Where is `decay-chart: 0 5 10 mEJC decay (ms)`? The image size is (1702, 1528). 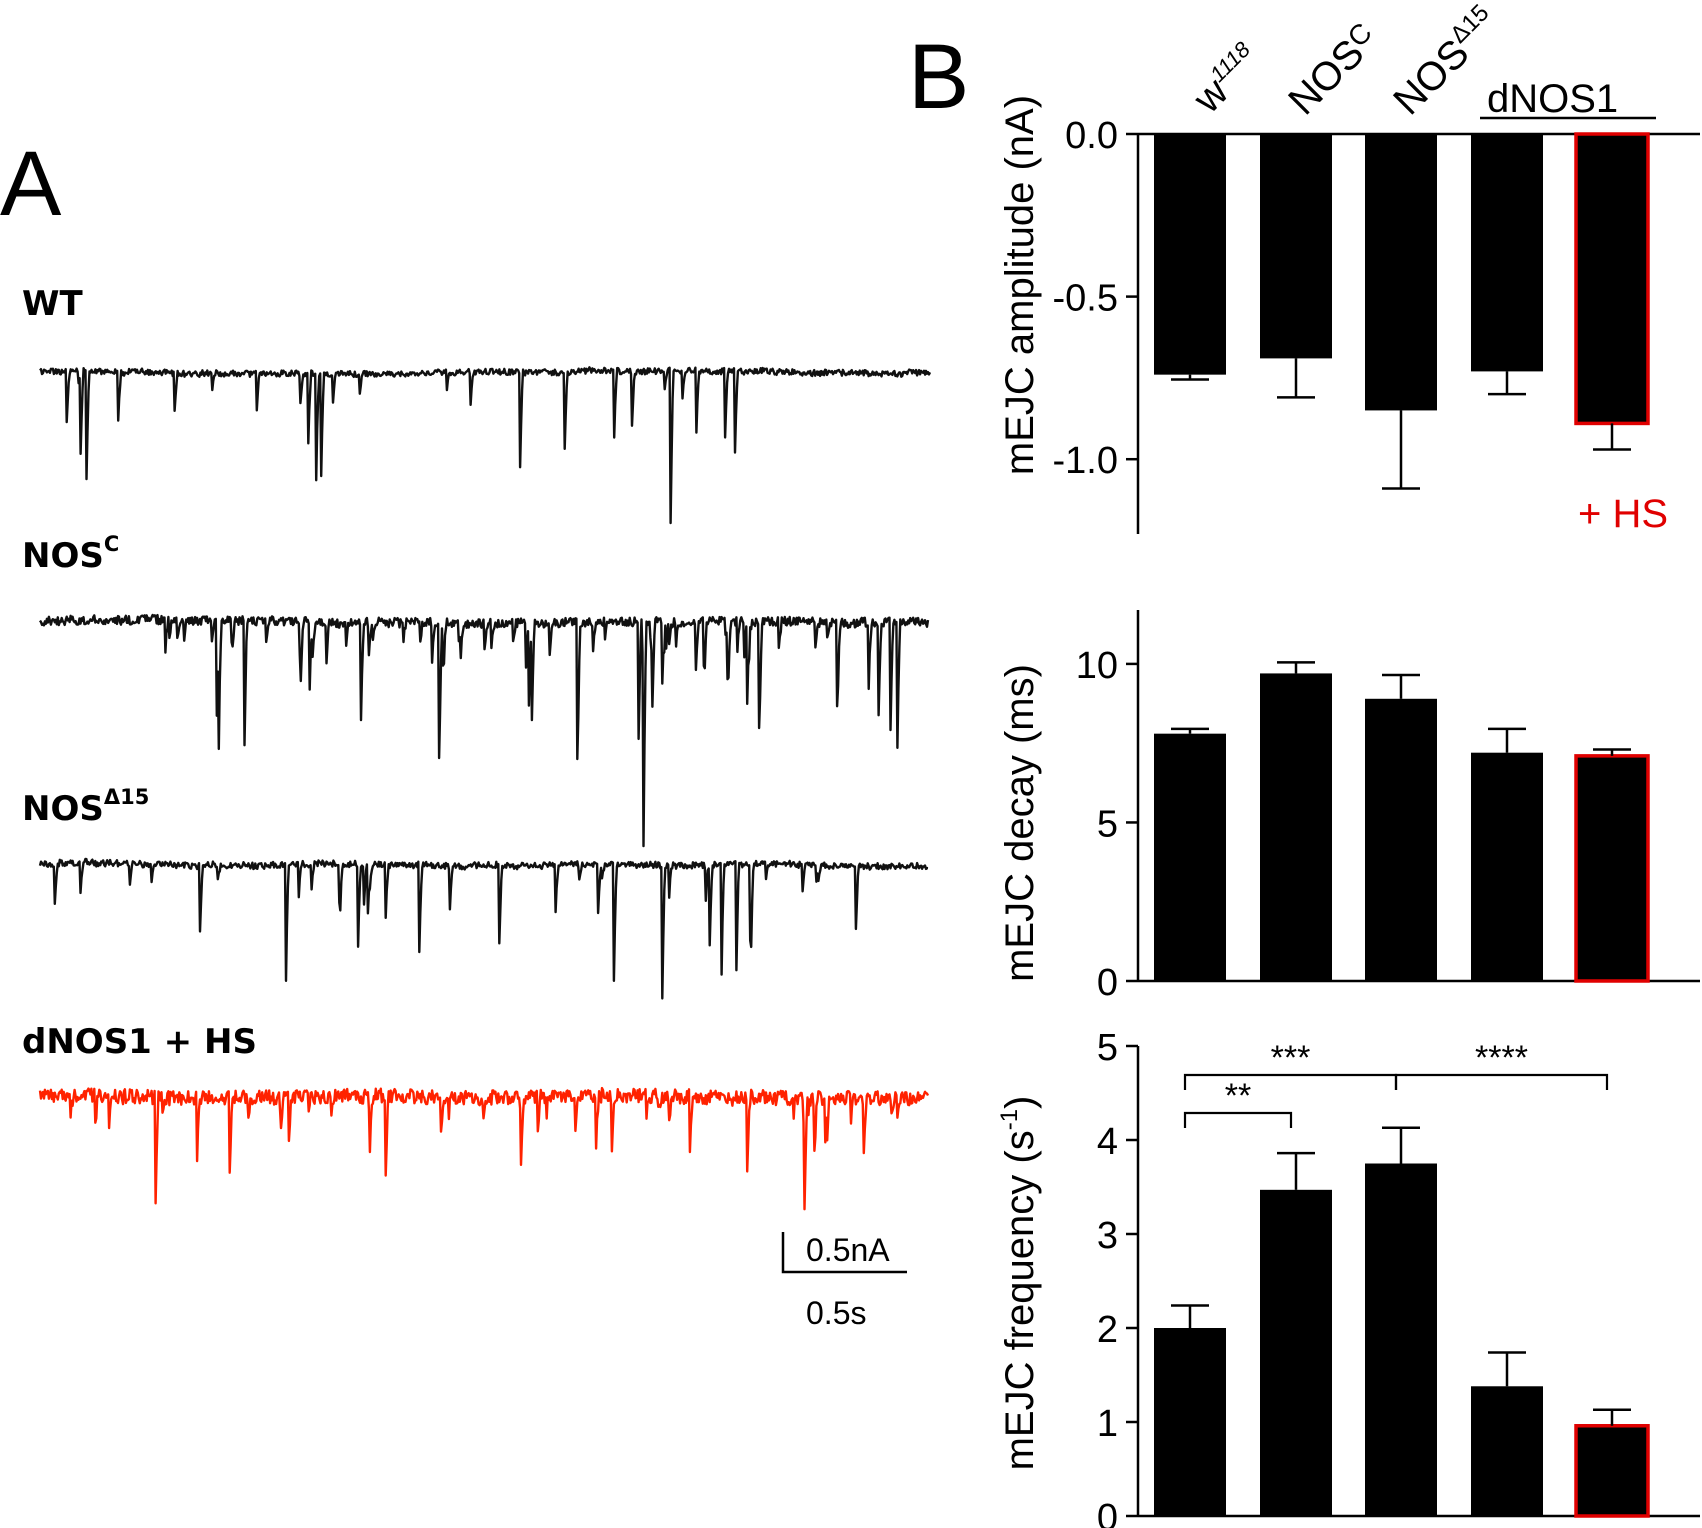 decay-chart: 0 5 10 mEJC decay (ms) is located at coordinates (1349, 807).